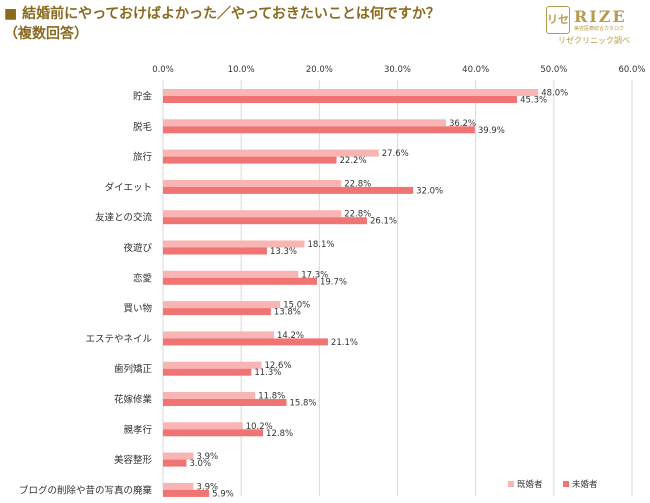 Image resolution: width=650 pixels, height=503 pixels. I want to click on rize-logo: リセ RIZE 美容医療総合カタログ リゼクリニック調べ, so click(591, 26).